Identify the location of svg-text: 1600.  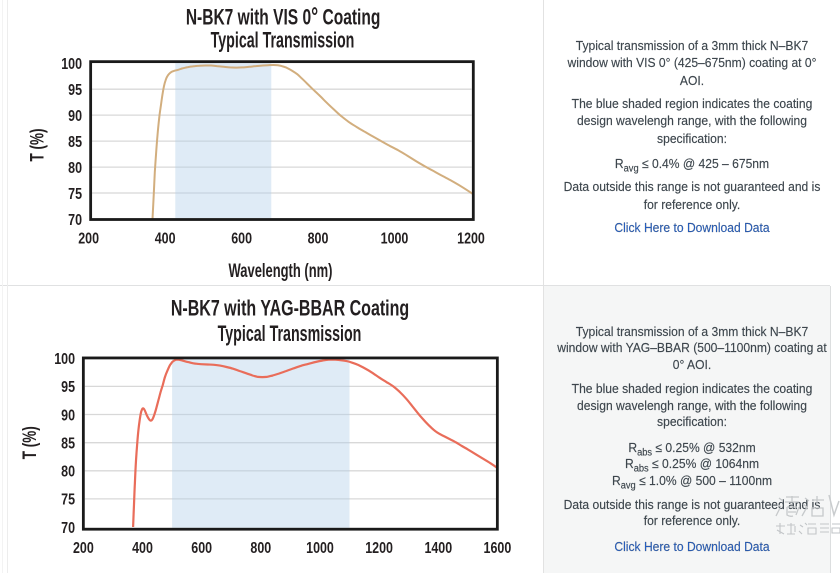
(498, 548).